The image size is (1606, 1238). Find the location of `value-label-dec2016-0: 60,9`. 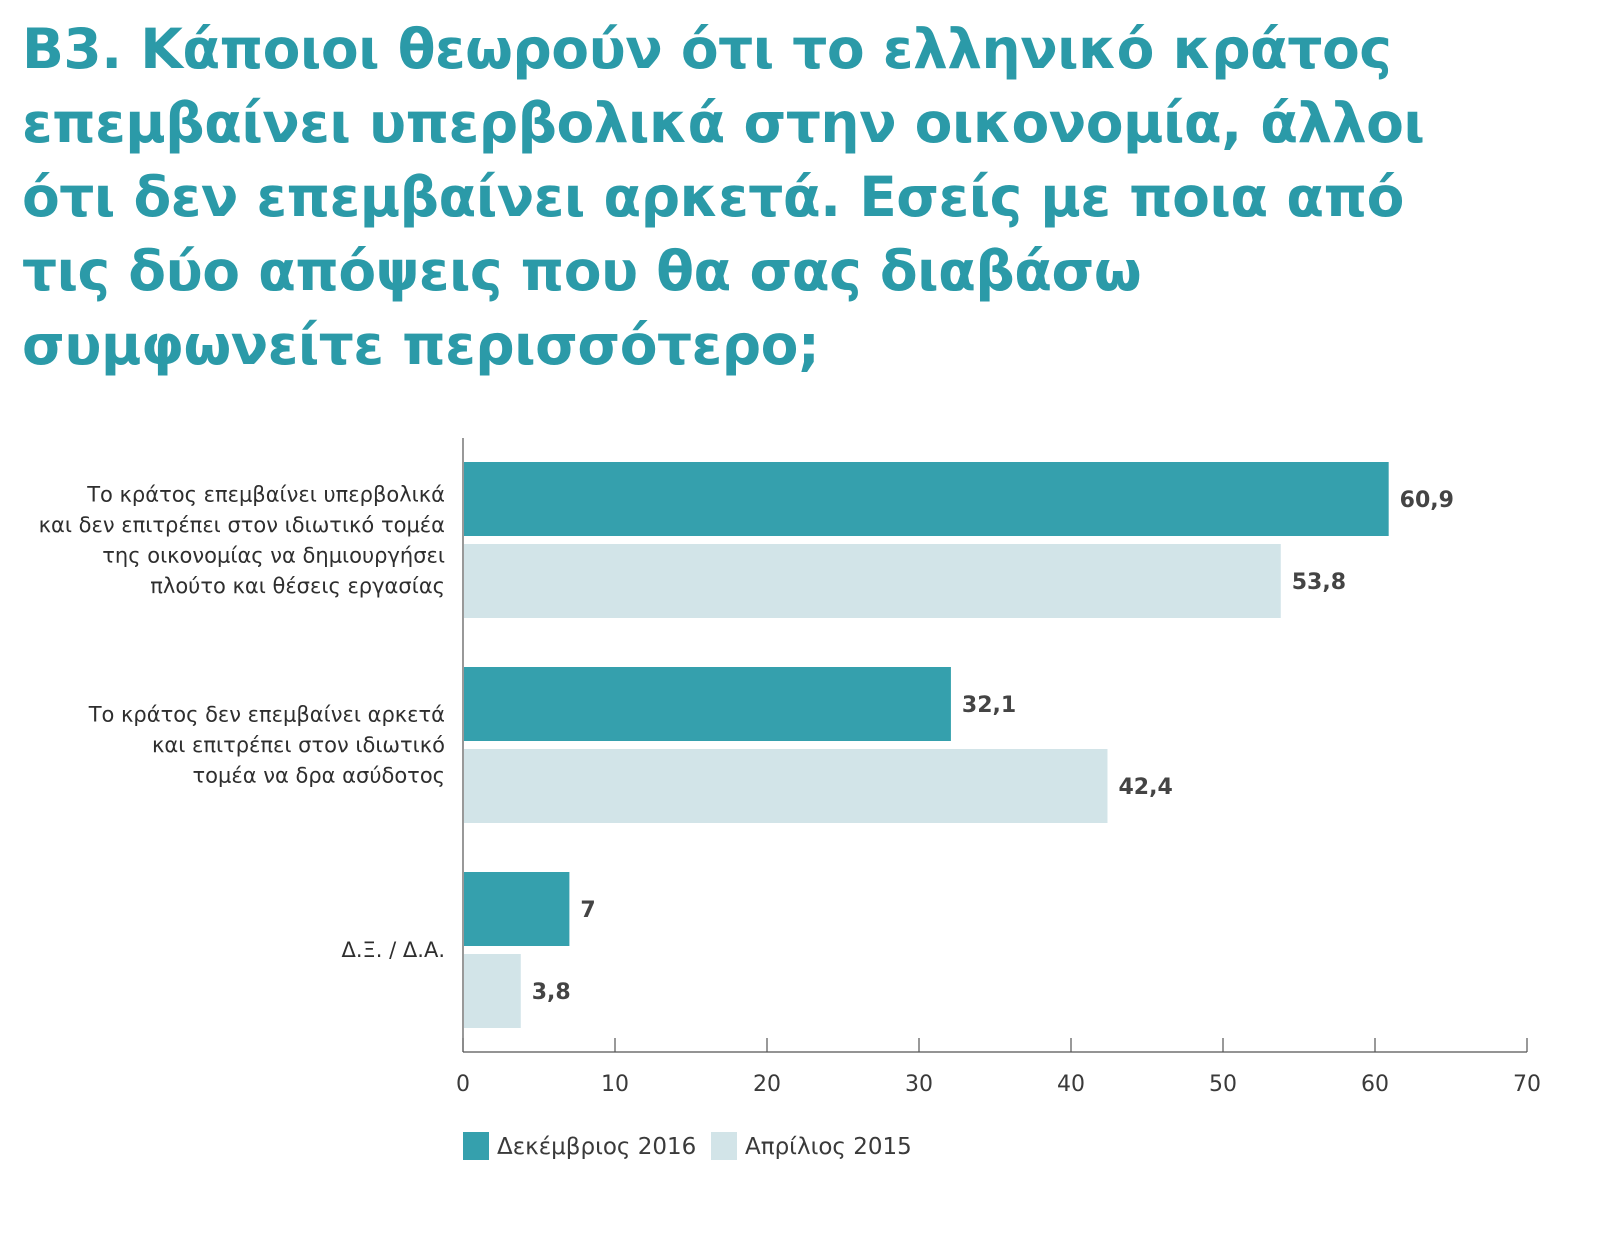

value-label-dec2016-0: 60,9 is located at coordinates (1427, 500).